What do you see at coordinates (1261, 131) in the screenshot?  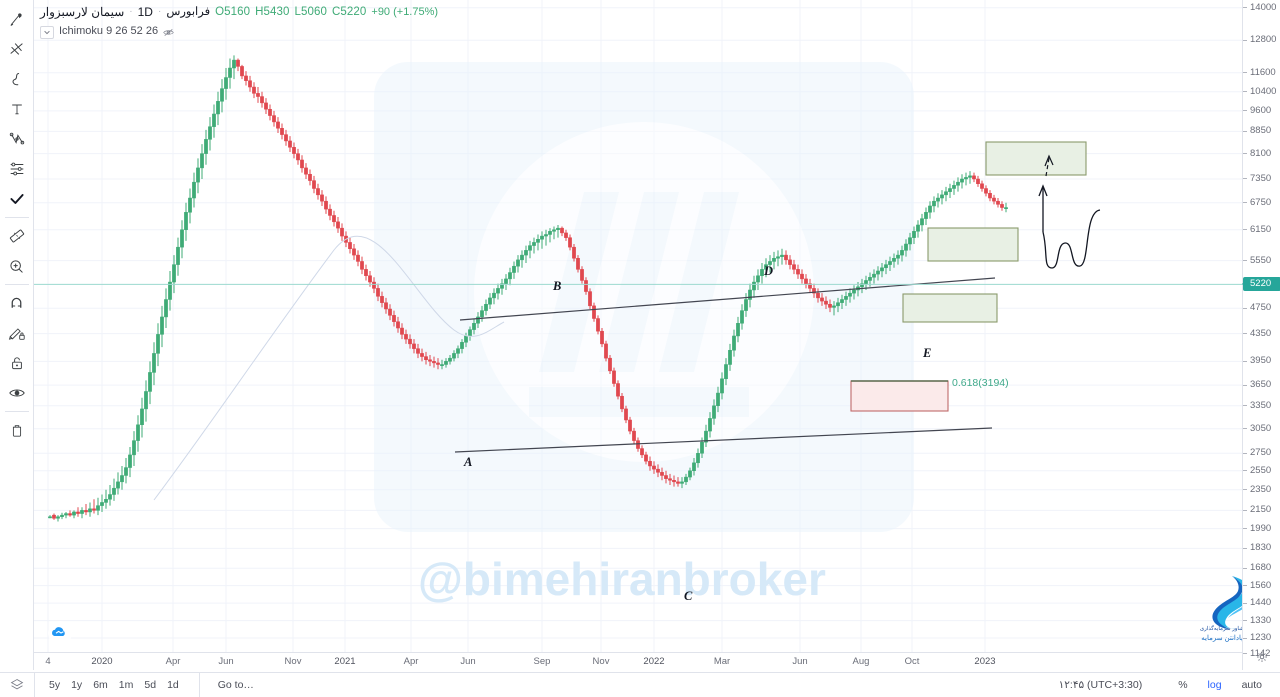 I see `price-tick: 8850` at bounding box center [1261, 131].